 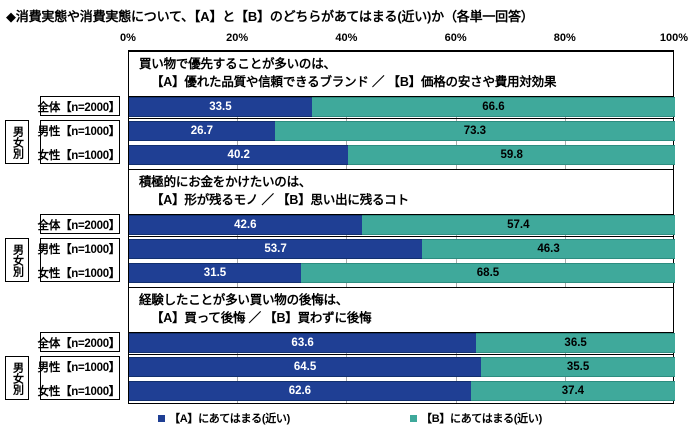 What do you see at coordinates (487, 273) in the screenshot?
I see `bar-segment-b: 68.5` at bounding box center [487, 273].